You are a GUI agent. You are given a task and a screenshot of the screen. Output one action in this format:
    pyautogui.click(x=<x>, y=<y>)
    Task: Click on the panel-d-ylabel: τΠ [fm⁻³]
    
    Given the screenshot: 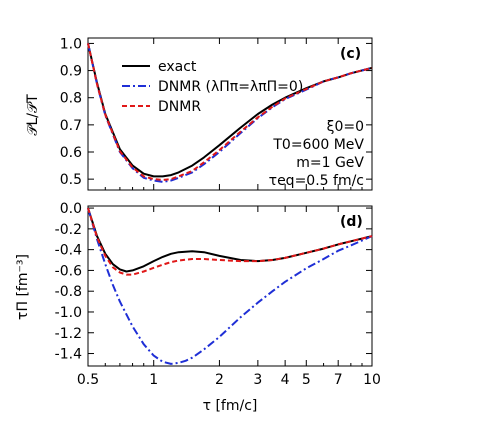 What is the action you would take?
    pyautogui.click(x=23, y=287)
    